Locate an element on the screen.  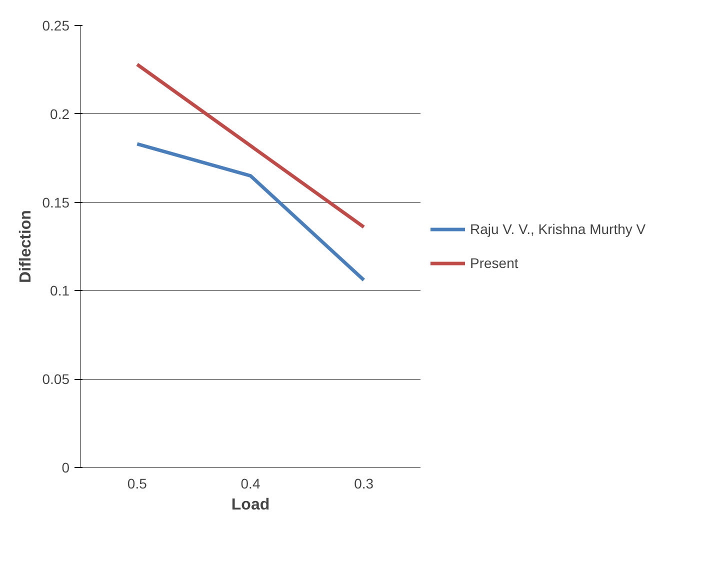
y-axis-title: Diflection is located at coordinates (25, 246).